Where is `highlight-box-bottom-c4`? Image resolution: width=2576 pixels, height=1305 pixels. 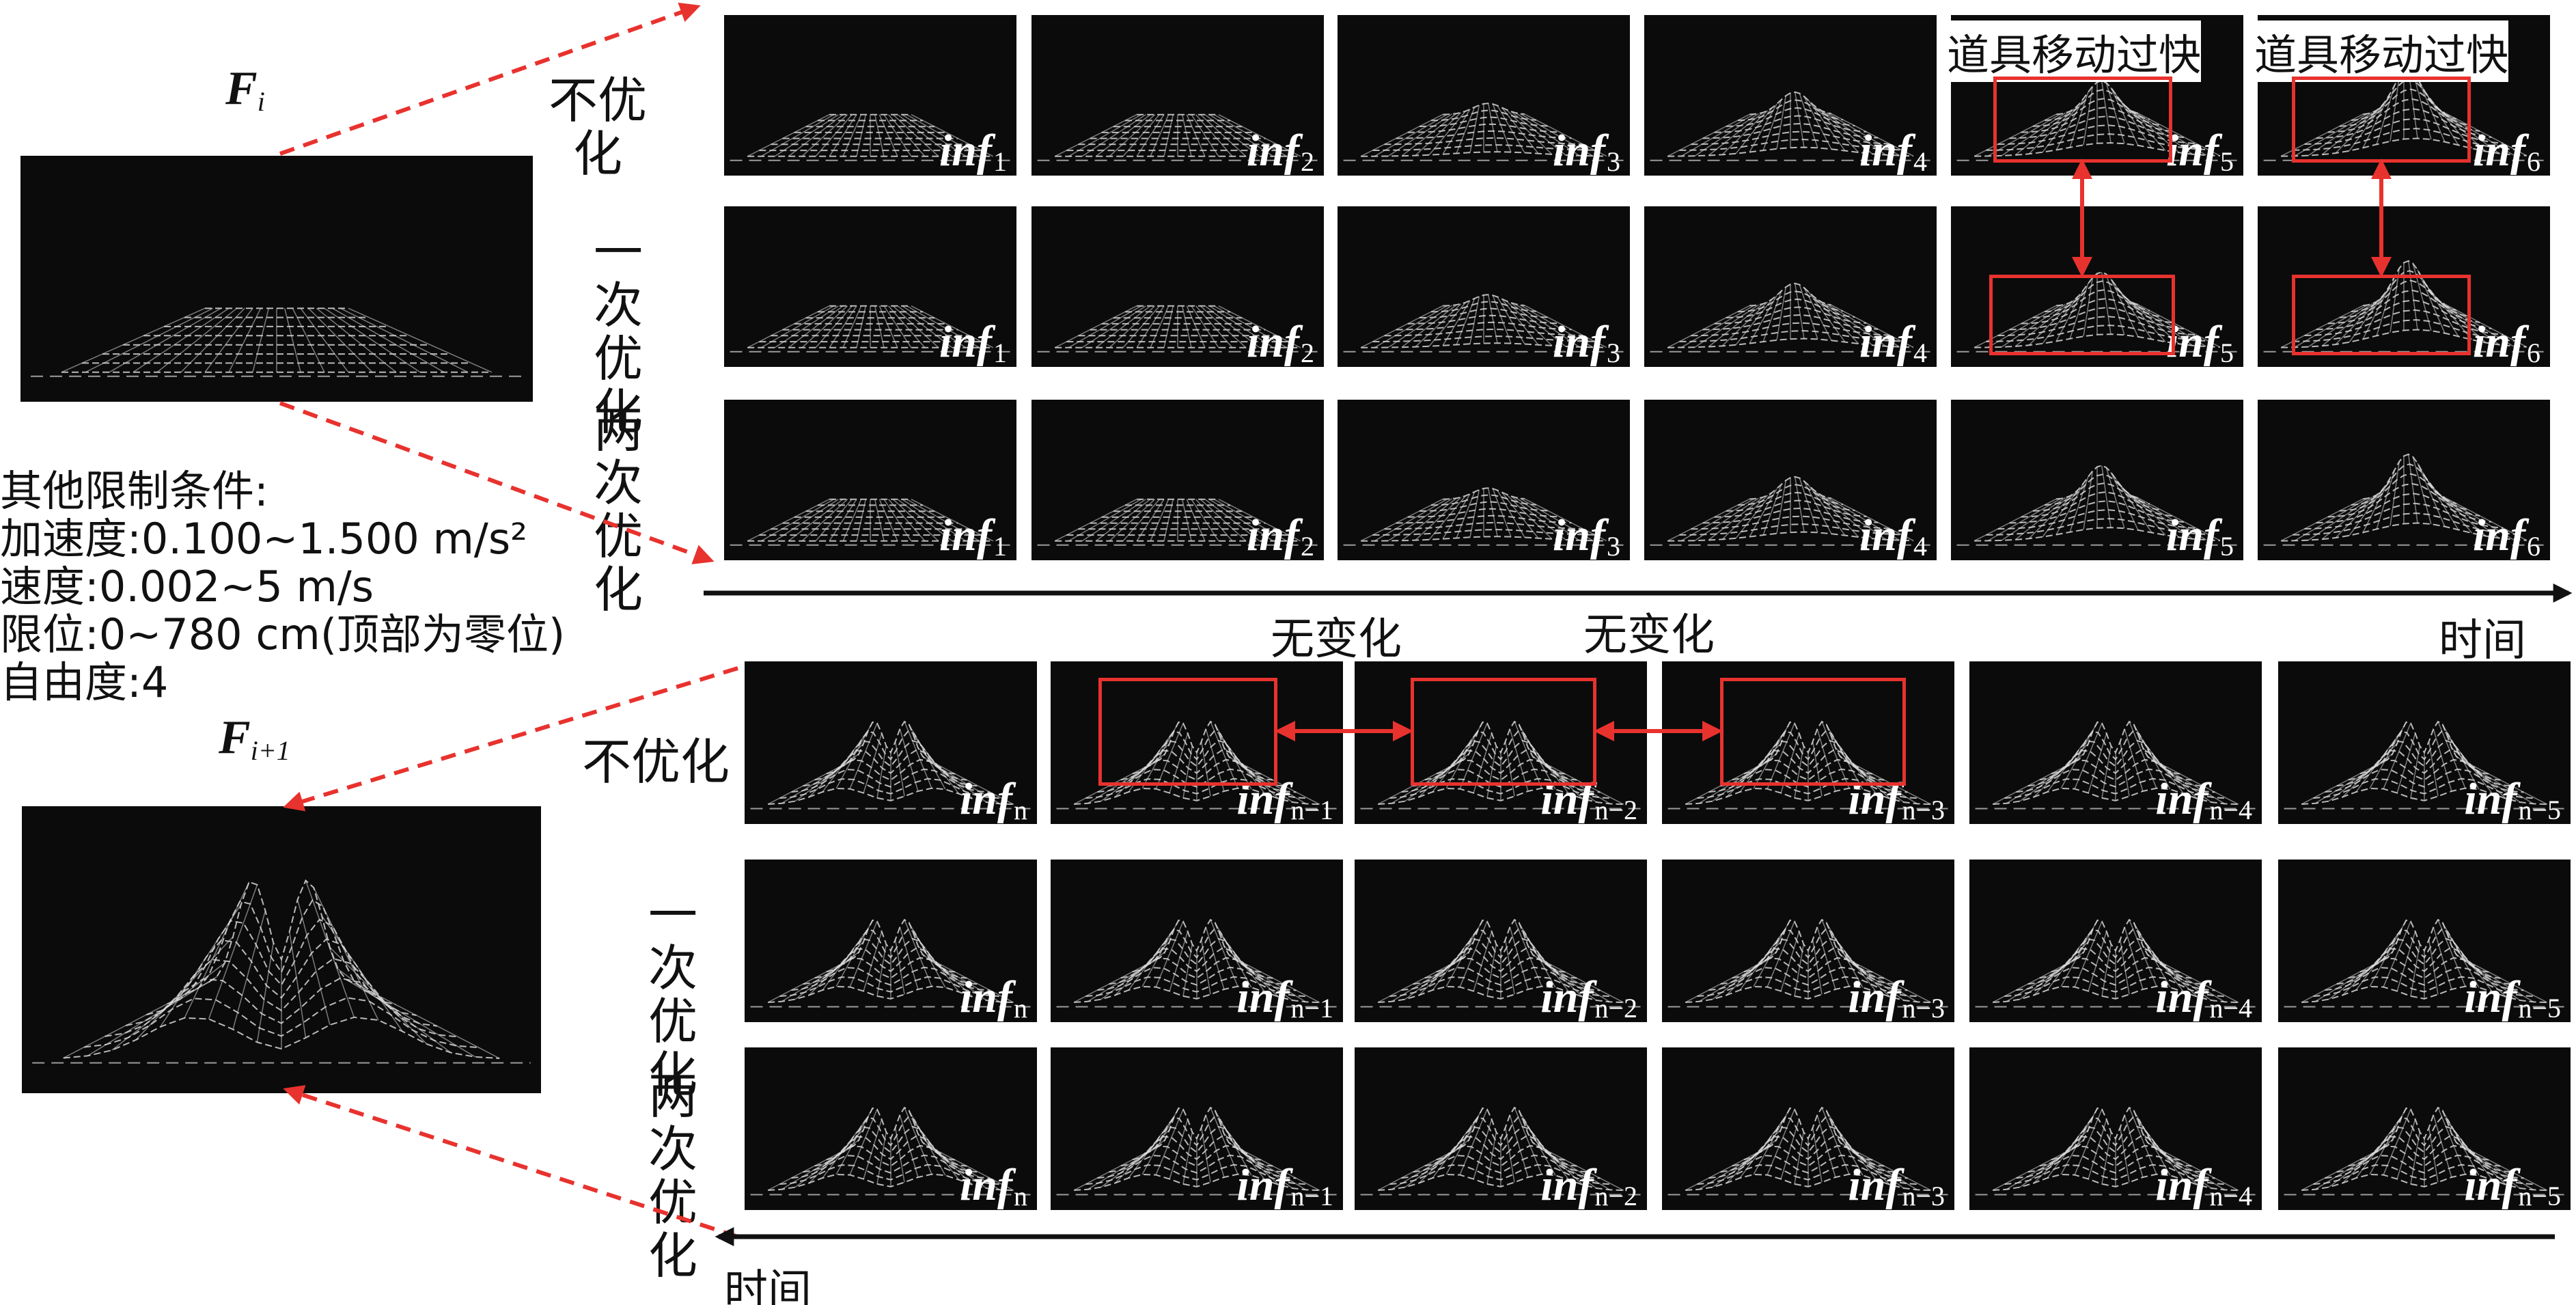
highlight-box-bottom-c4 is located at coordinates (1813, 732).